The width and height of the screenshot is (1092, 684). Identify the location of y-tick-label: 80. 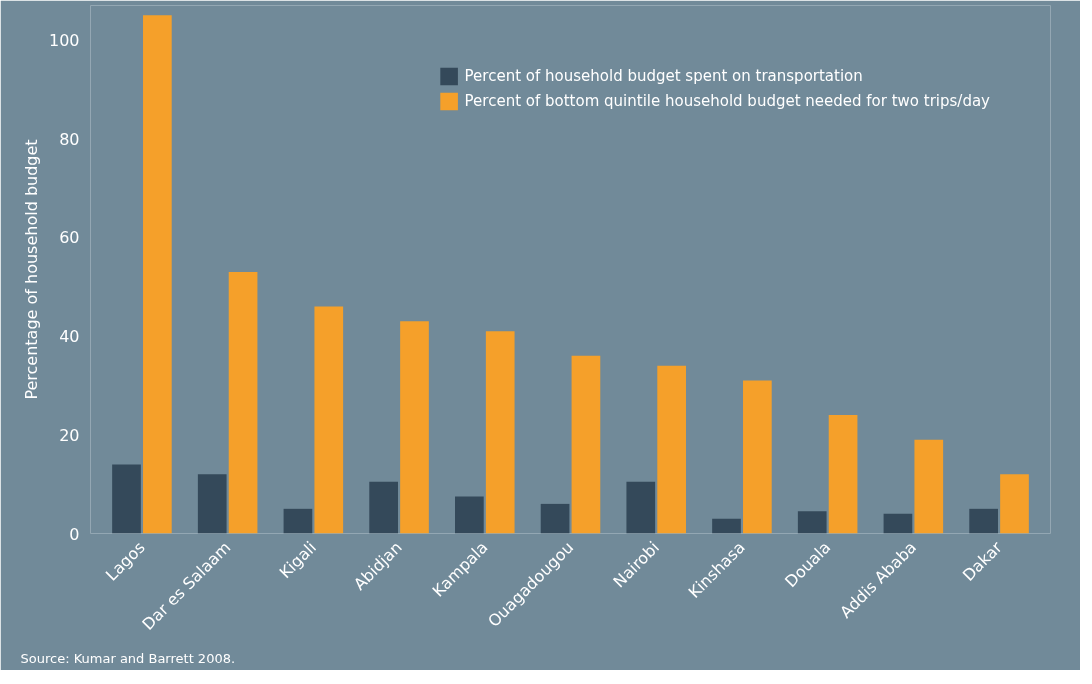
(69, 139).